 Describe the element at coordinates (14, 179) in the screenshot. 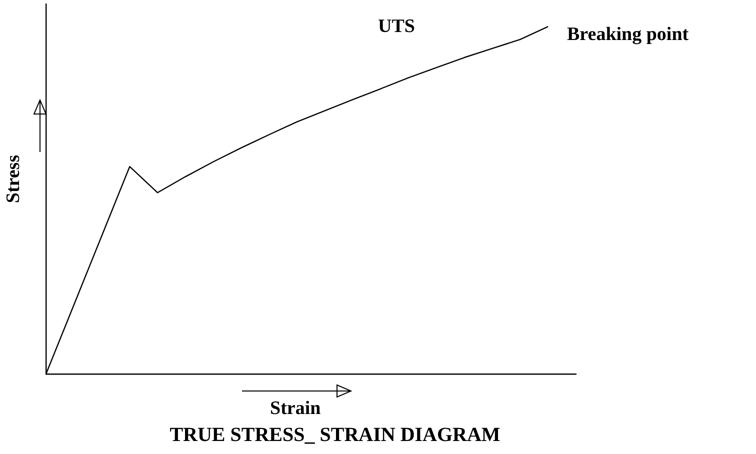

I see `y-axis-title: Stress` at that location.